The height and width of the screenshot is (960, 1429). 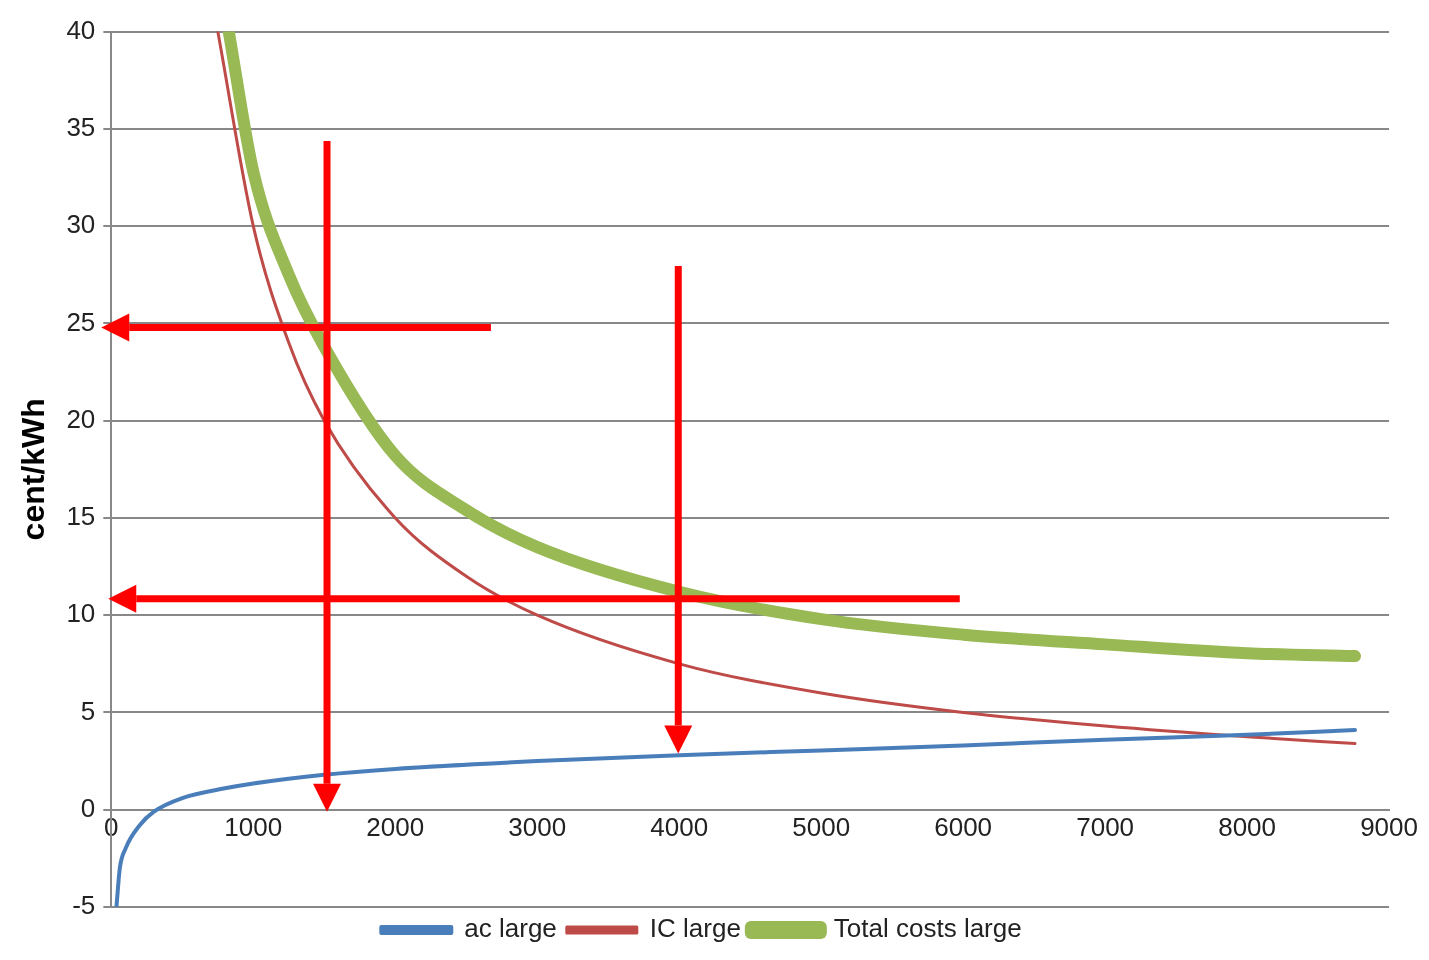 What do you see at coordinates (927, 928) in the screenshot?
I see `legend-label: Total costs large` at bounding box center [927, 928].